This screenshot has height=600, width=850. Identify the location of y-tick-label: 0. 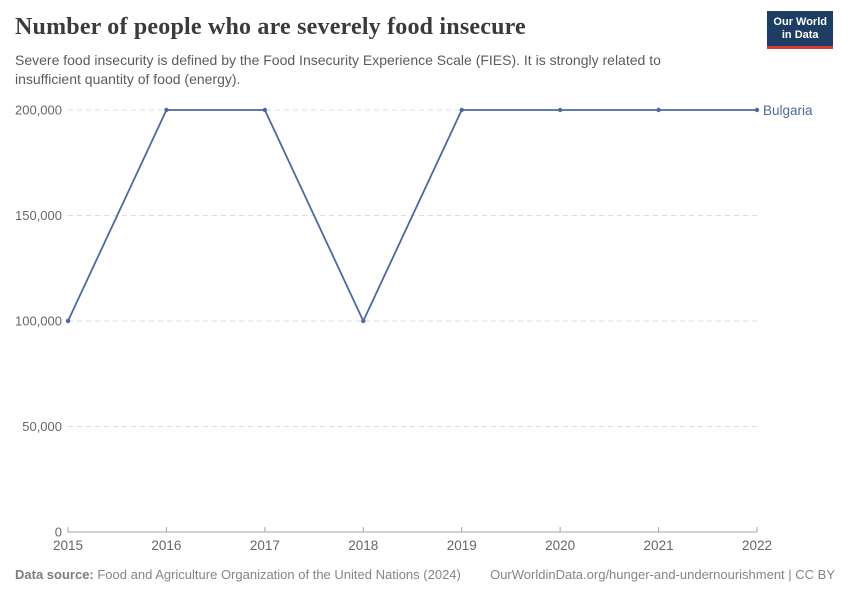
(58, 532).